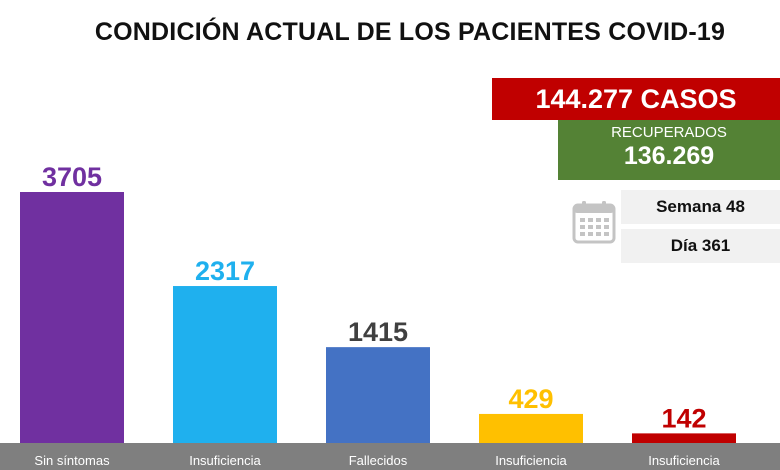 This screenshot has height=470, width=780. I want to click on day-label: Día 361, so click(700, 245).